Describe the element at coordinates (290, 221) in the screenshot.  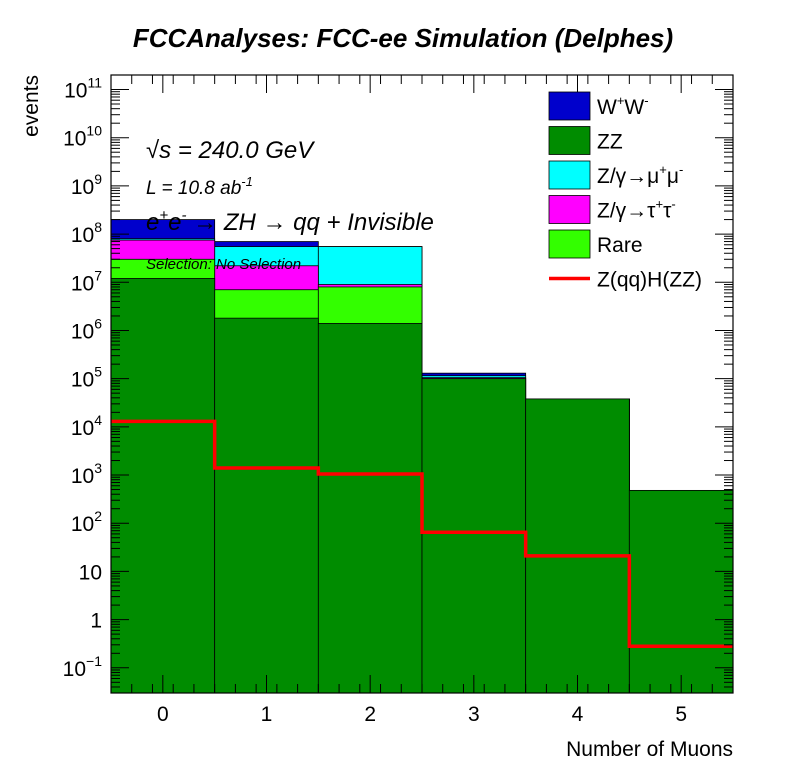
I see `process-label: e+e- → ZH → qq + Invisible` at that location.